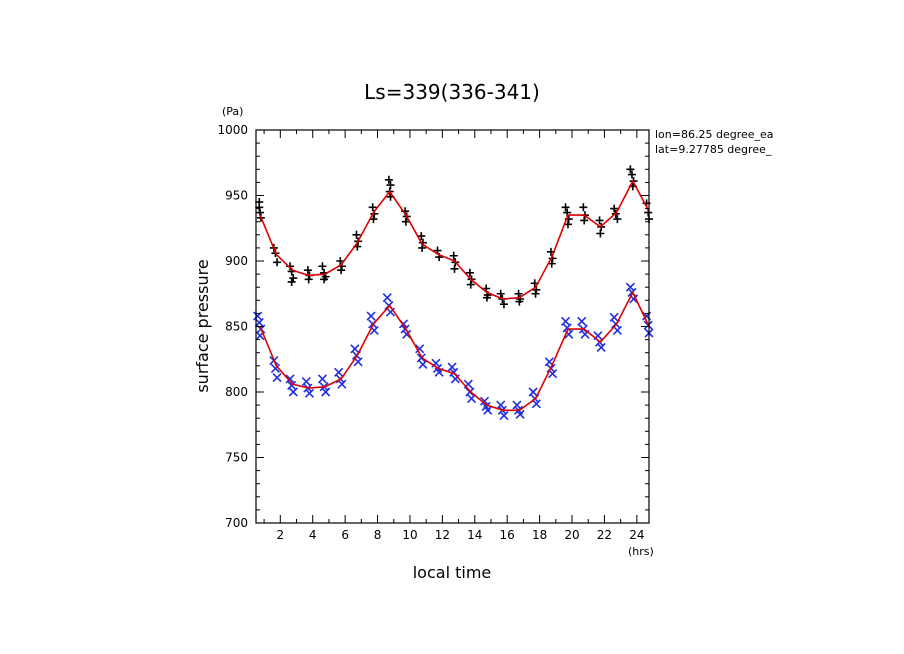 This screenshot has width=904, height=654. Describe the element at coordinates (236, 523) in the screenshot. I see `y-tick-label: 700` at that location.